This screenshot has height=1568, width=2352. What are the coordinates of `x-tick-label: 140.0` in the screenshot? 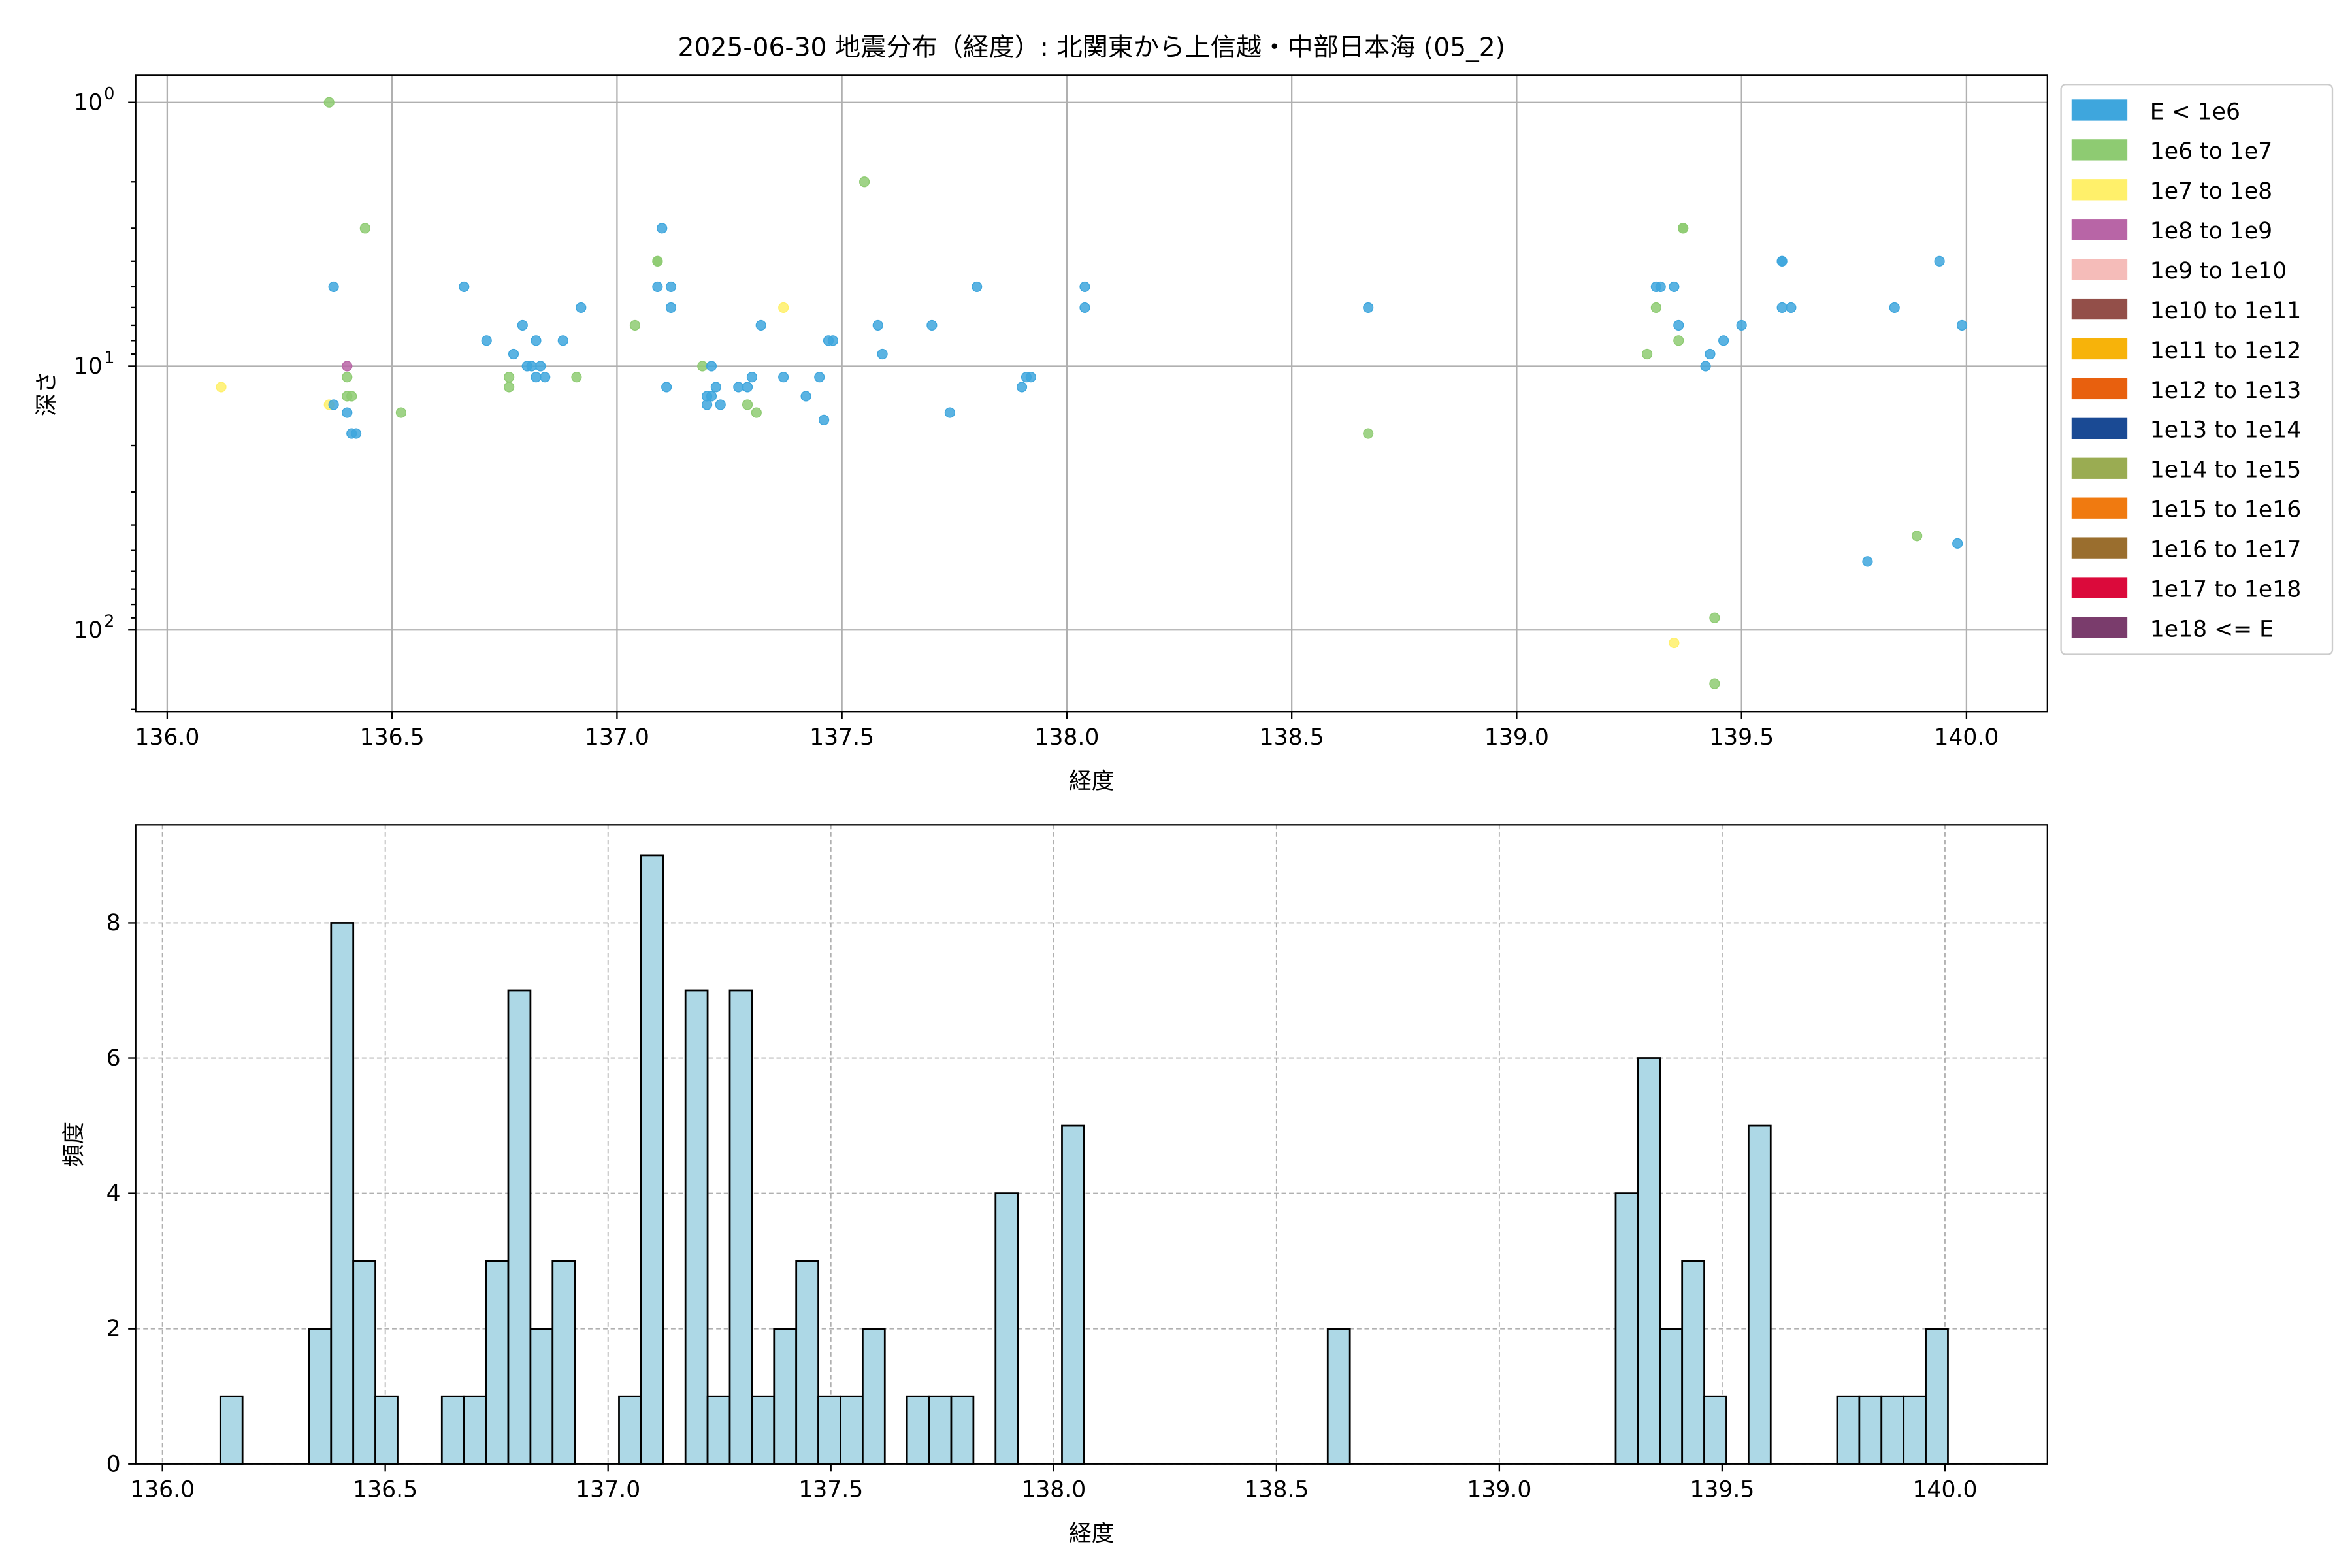 It's located at (1966, 738).